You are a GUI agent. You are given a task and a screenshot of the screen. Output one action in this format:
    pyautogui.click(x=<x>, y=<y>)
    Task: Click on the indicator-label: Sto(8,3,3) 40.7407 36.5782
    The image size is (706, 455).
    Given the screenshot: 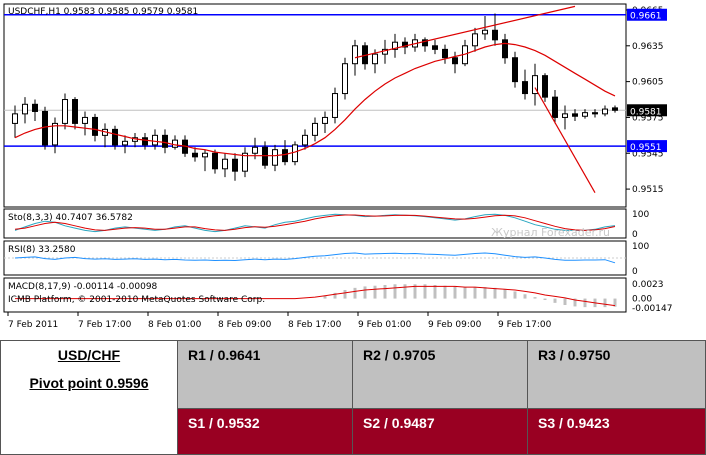 What is the action you would take?
    pyautogui.click(x=70, y=218)
    